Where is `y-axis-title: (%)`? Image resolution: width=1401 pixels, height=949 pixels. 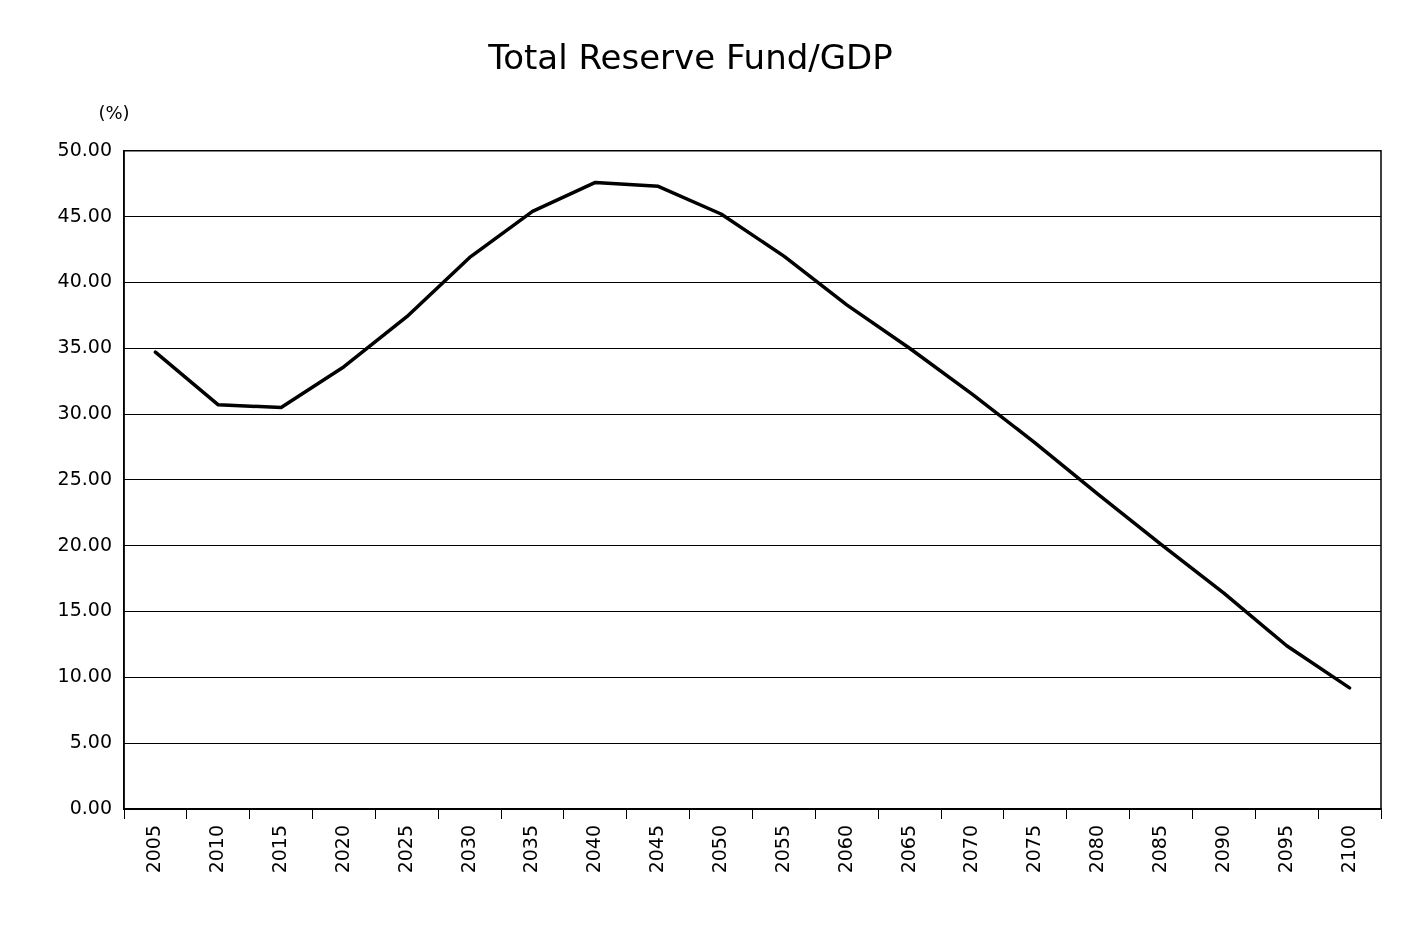
y-axis-title: (%) is located at coordinates (114, 113).